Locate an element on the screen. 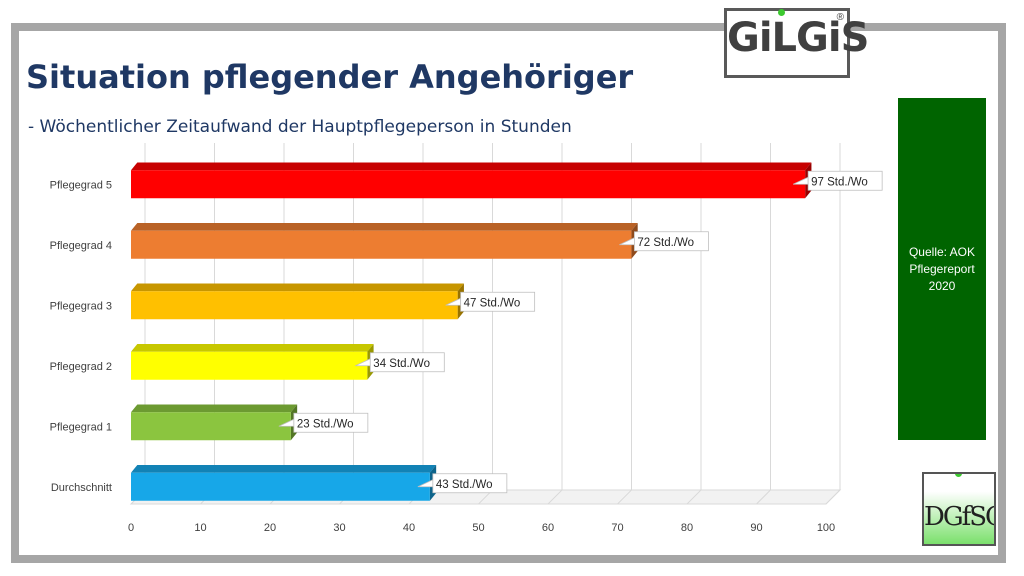  chart-tick-labels: 0 10 20 30 40 50 60 70 80 90 100 is located at coordinates (481, 528).